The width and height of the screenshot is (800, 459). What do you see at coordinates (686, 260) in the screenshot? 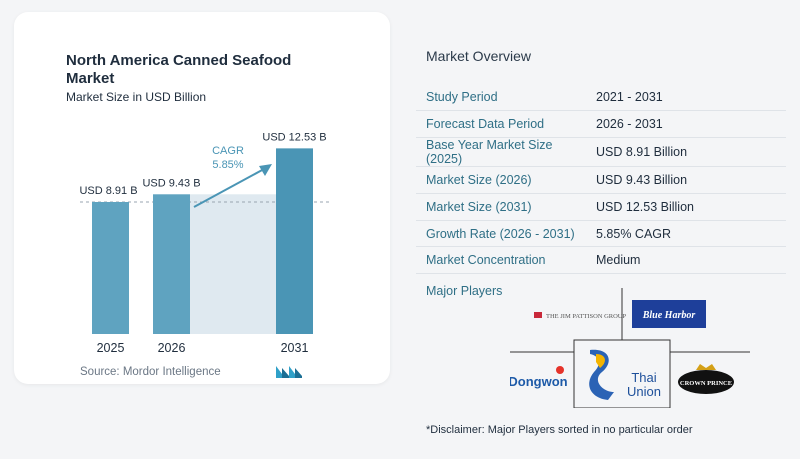
I see `overview-value: Medium` at bounding box center [686, 260].